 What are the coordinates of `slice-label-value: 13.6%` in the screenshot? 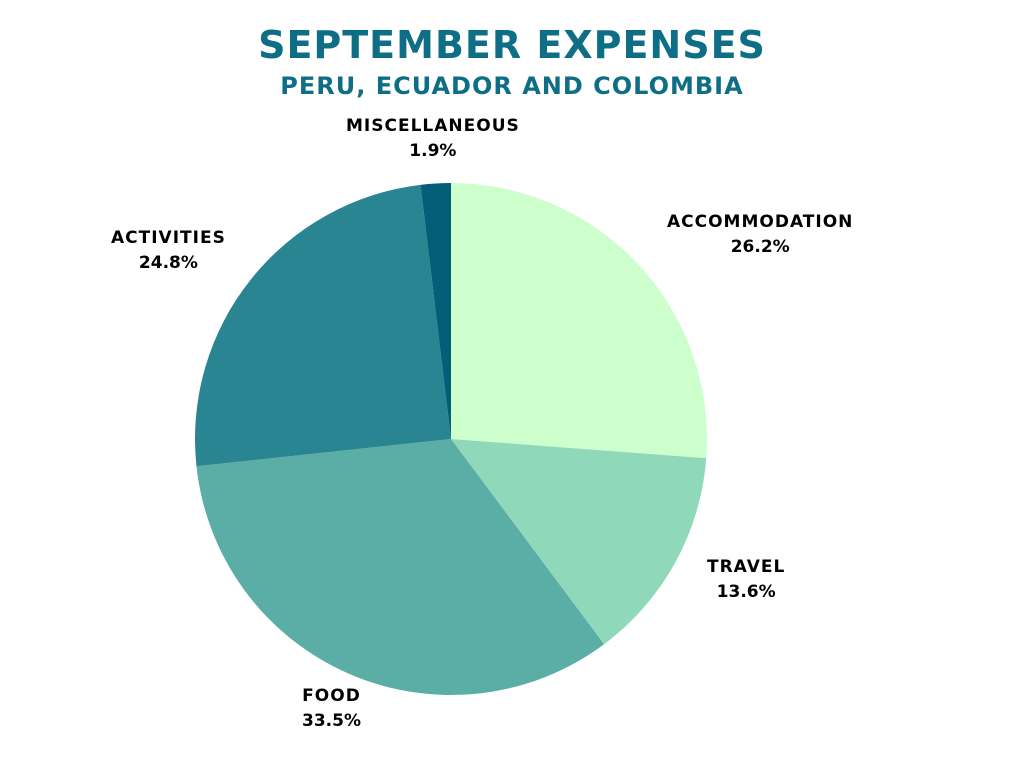 It's located at (746, 592).